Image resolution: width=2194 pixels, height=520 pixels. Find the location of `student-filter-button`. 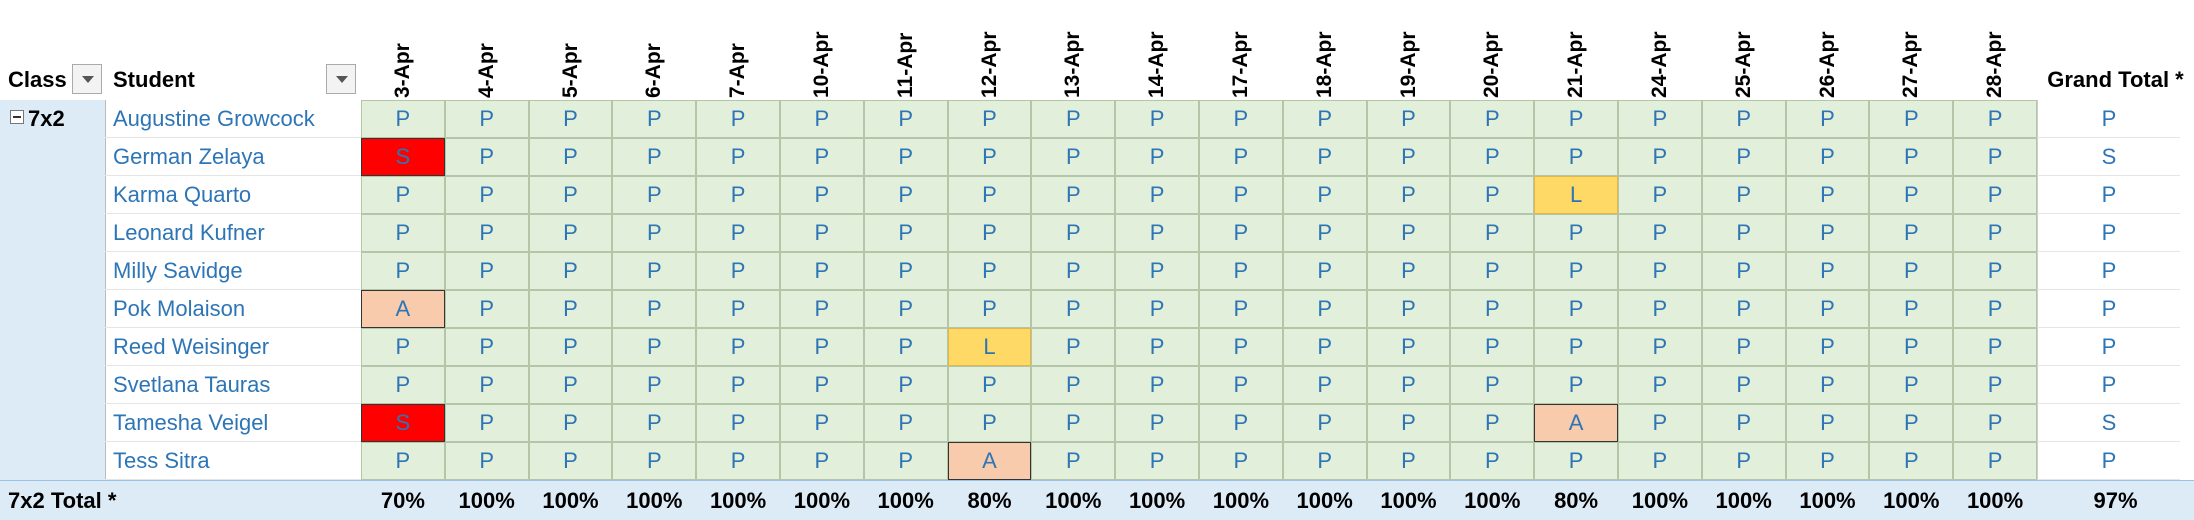

student-filter-button is located at coordinates (341, 79).